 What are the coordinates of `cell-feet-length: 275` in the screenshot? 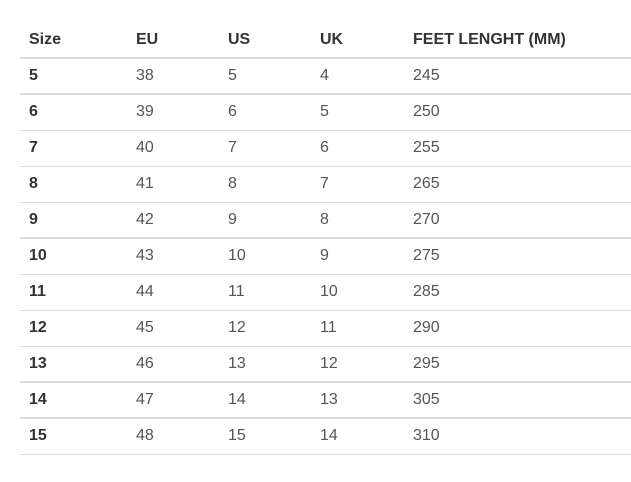 It's located at (517, 256).